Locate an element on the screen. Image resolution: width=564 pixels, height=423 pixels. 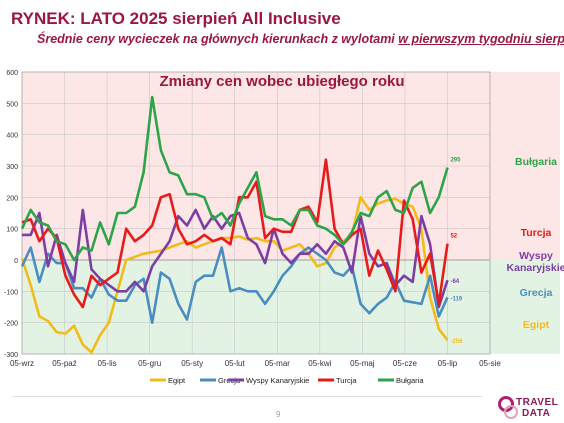
y-tick-label: 200 is located at coordinates (12, 198).